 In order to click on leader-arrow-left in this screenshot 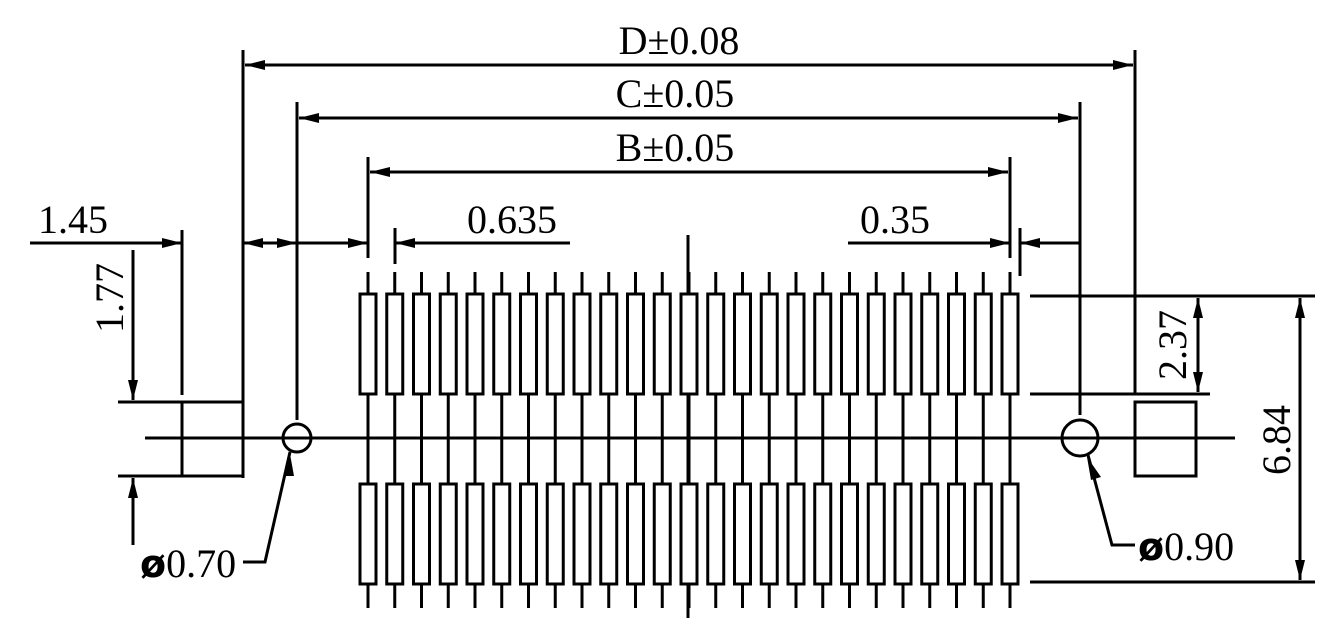, I will do `click(289, 465)`.